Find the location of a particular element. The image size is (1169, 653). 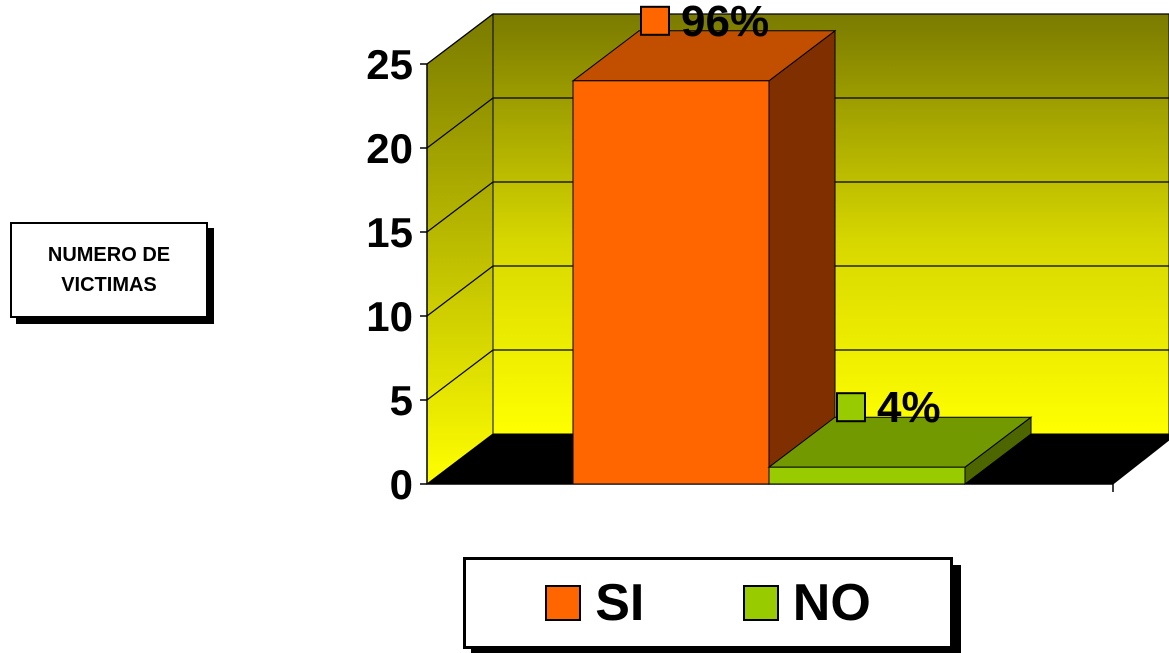

y-axis-label: NUMERO DE VICTIMAS is located at coordinates (109, 270).